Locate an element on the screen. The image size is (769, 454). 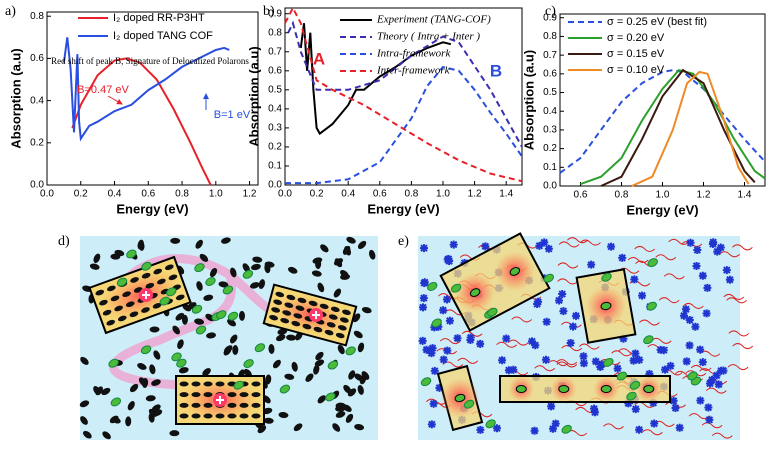
x-tick-label: 0.8 is located at coordinates (411, 194).